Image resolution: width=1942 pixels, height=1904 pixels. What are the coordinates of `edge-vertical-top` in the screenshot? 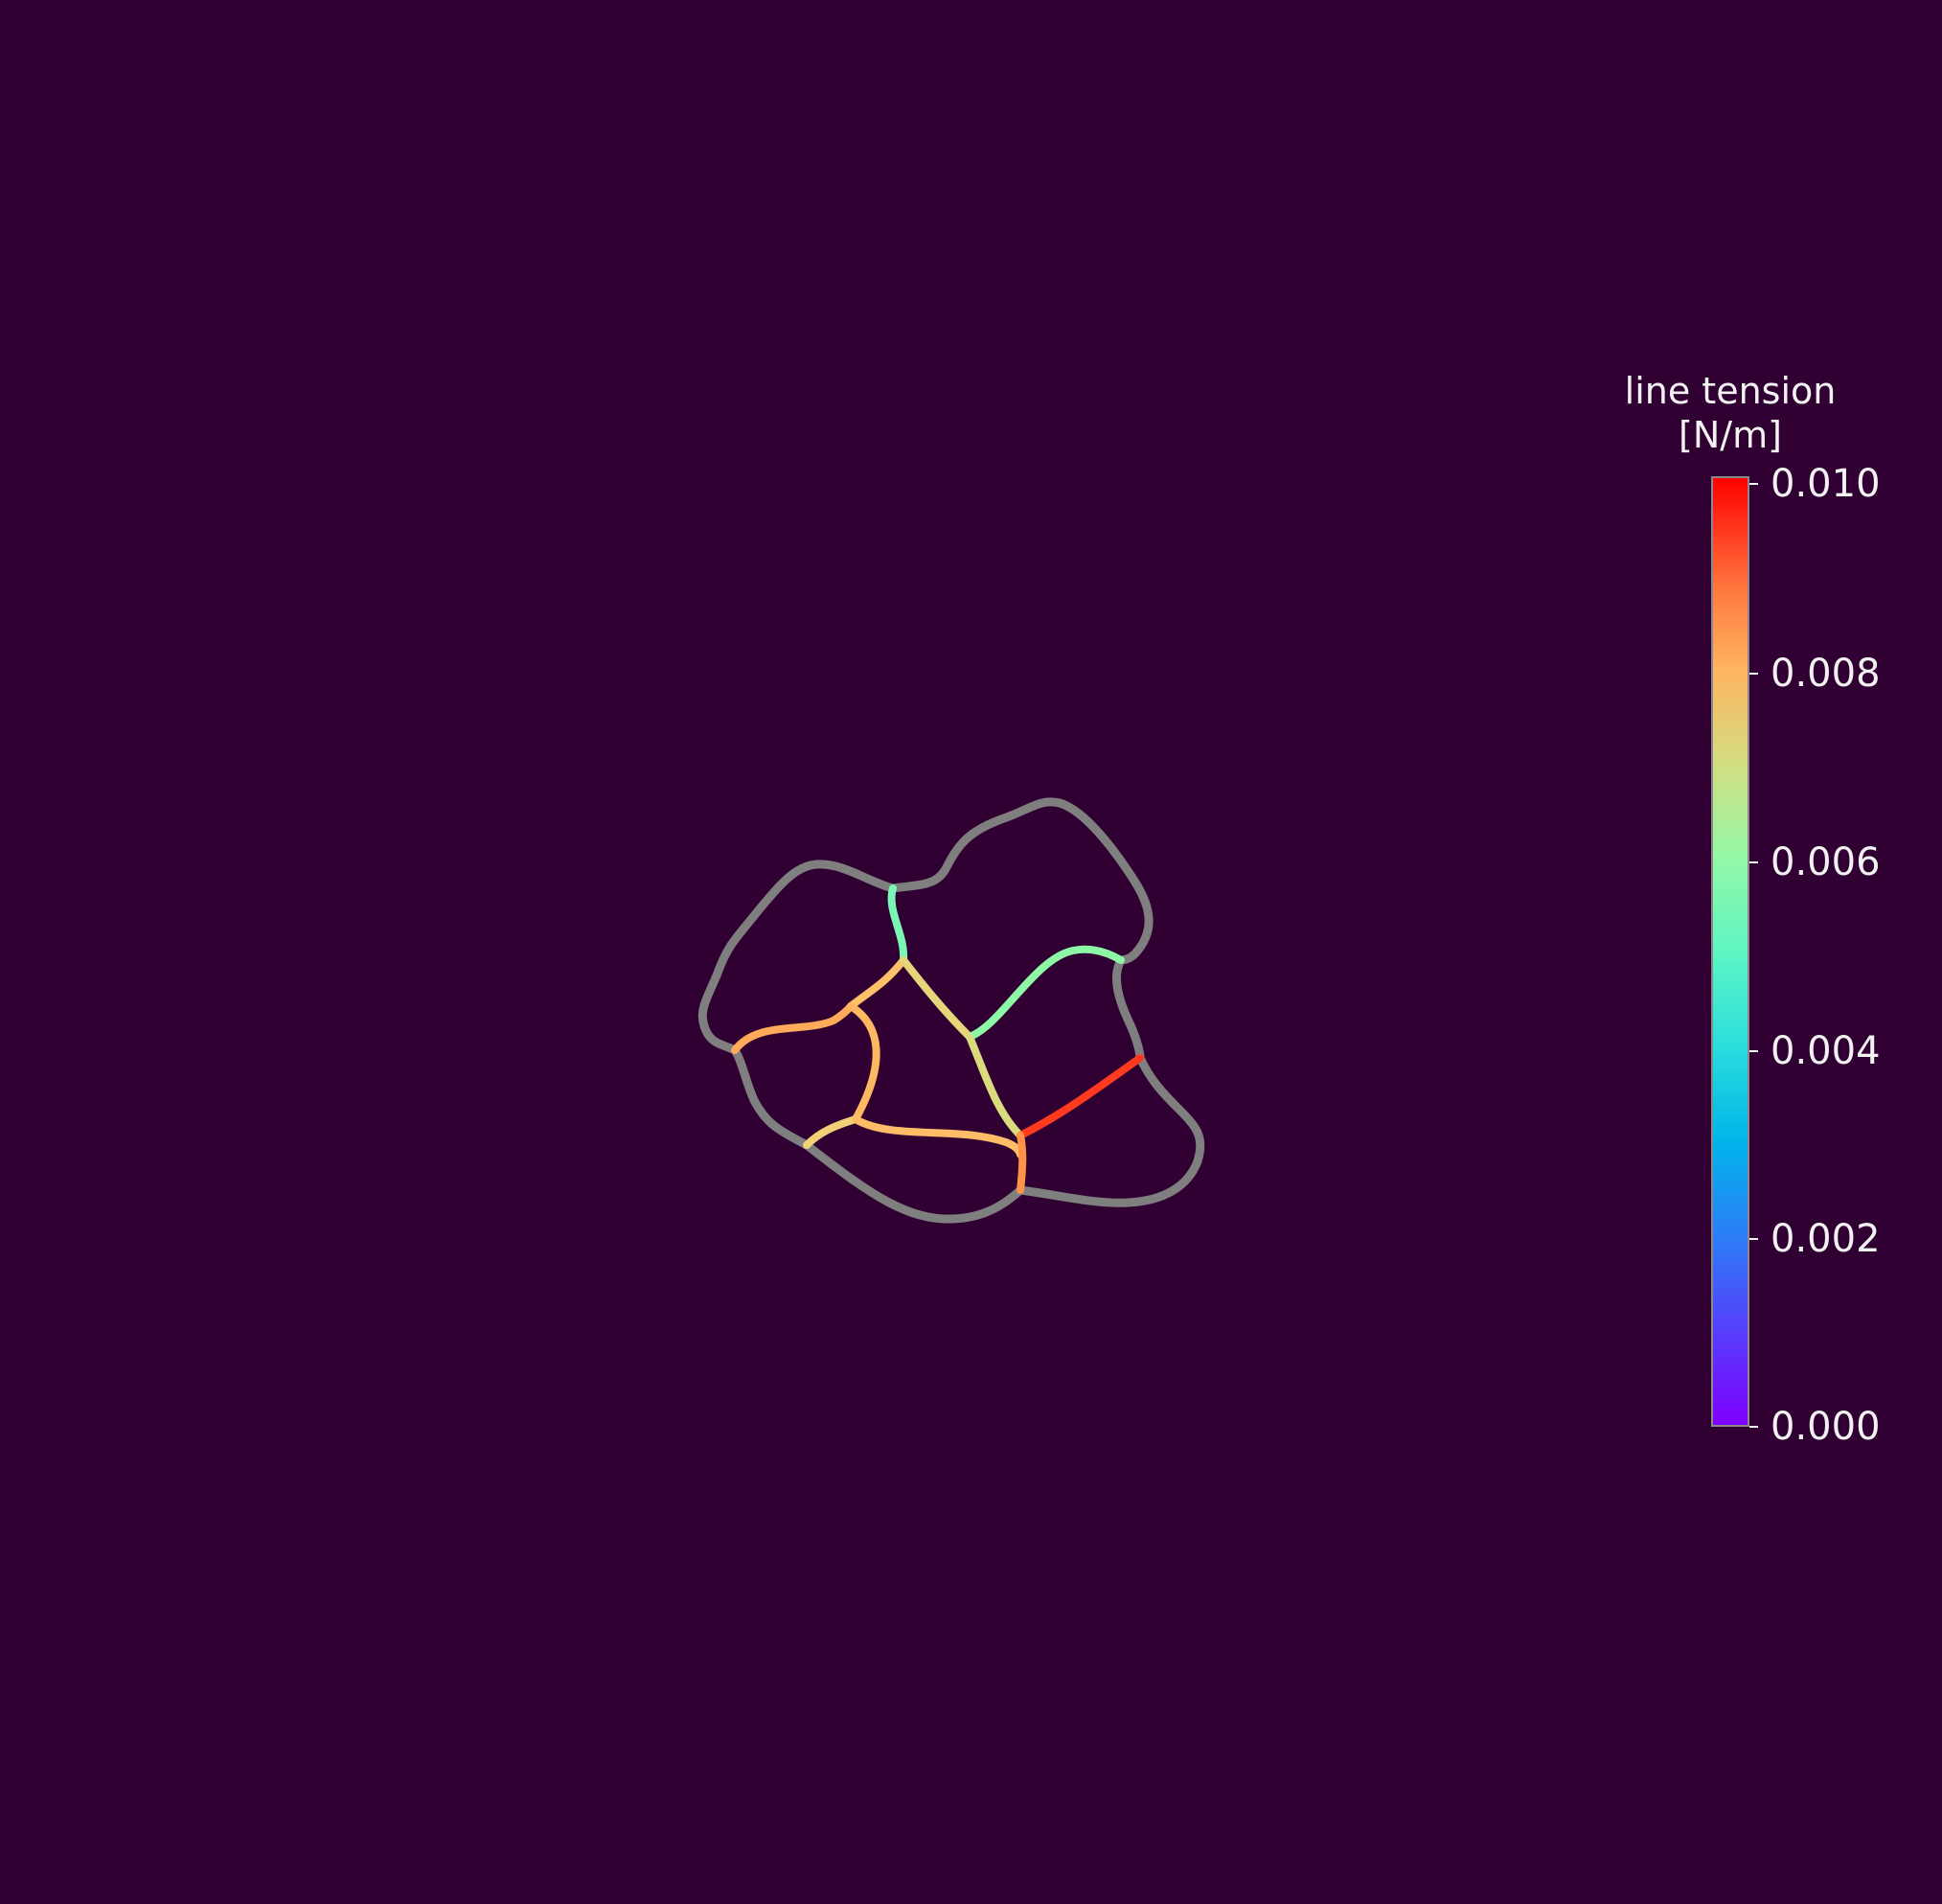 It's located at (897, 924).